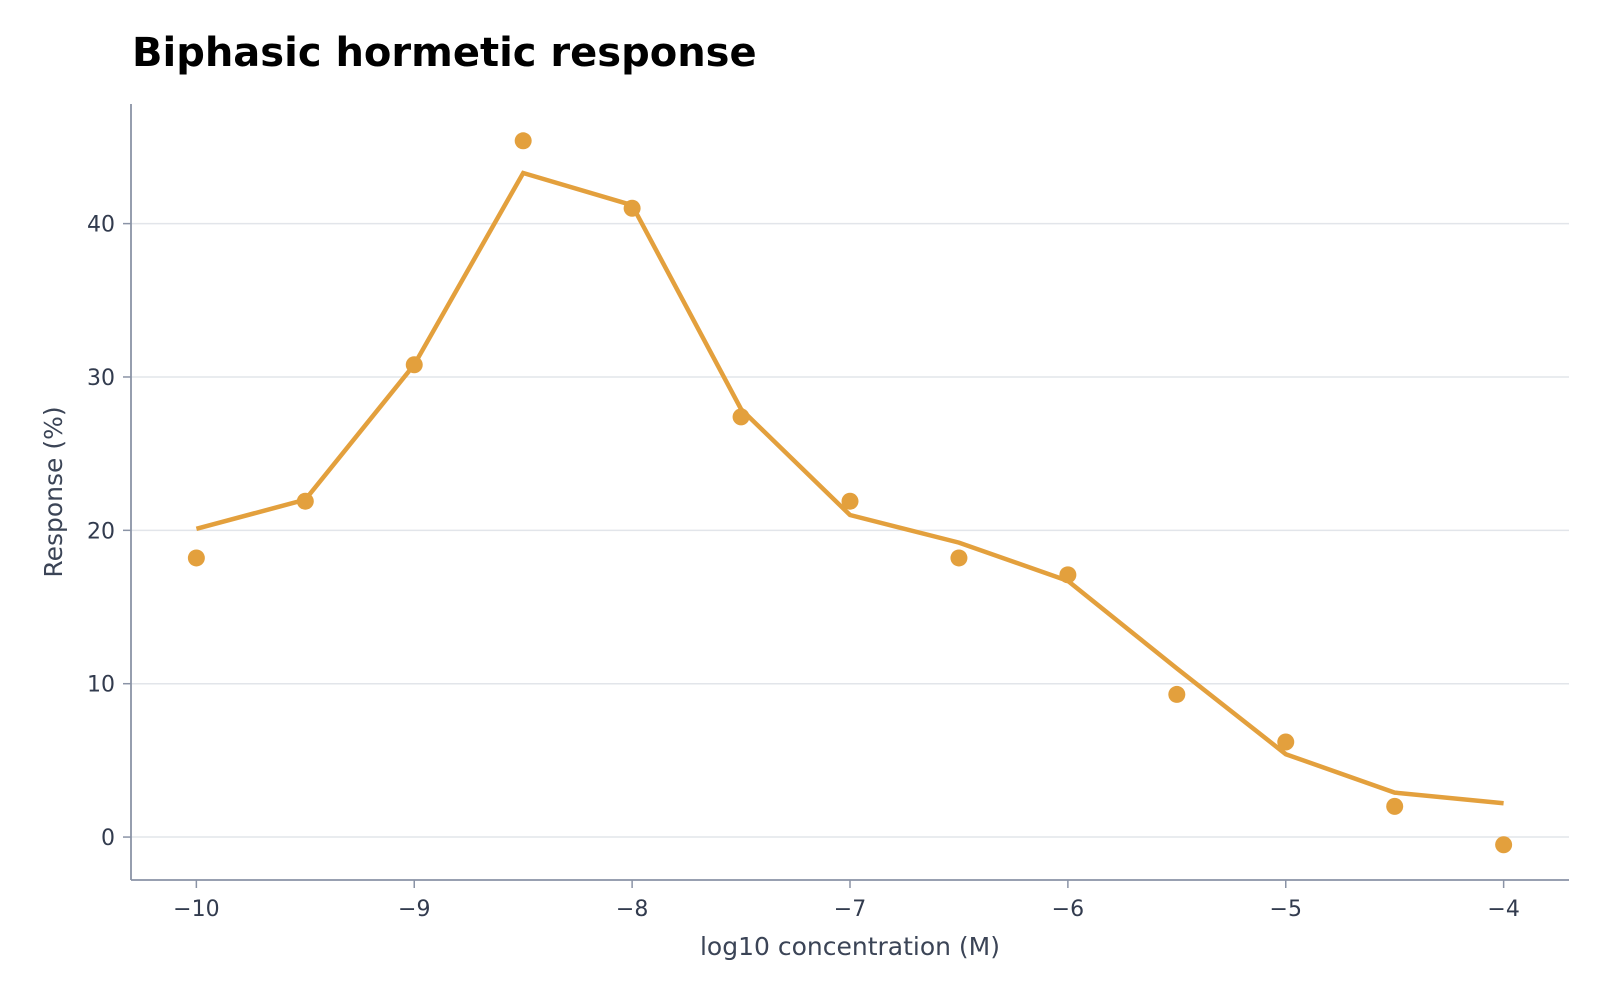 The width and height of the screenshot is (1600, 1000). What do you see at coordinates (1503, 909) in the screenshot?
I see `x-tick-label: −4` at bounding box center [1503, 909].